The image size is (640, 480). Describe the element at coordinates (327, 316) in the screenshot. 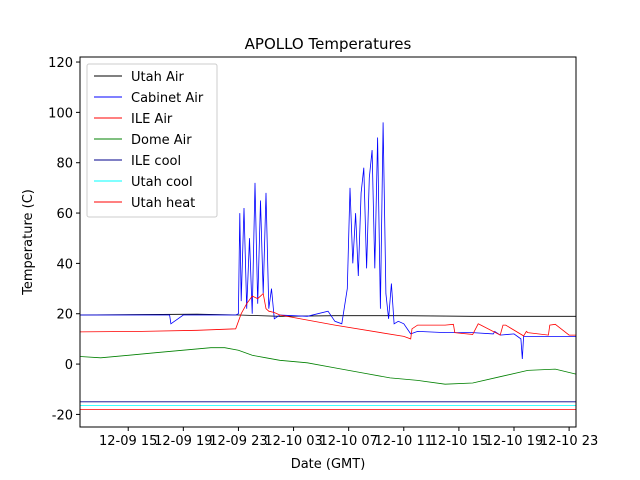

I see `series-line-ile-air` at that location.